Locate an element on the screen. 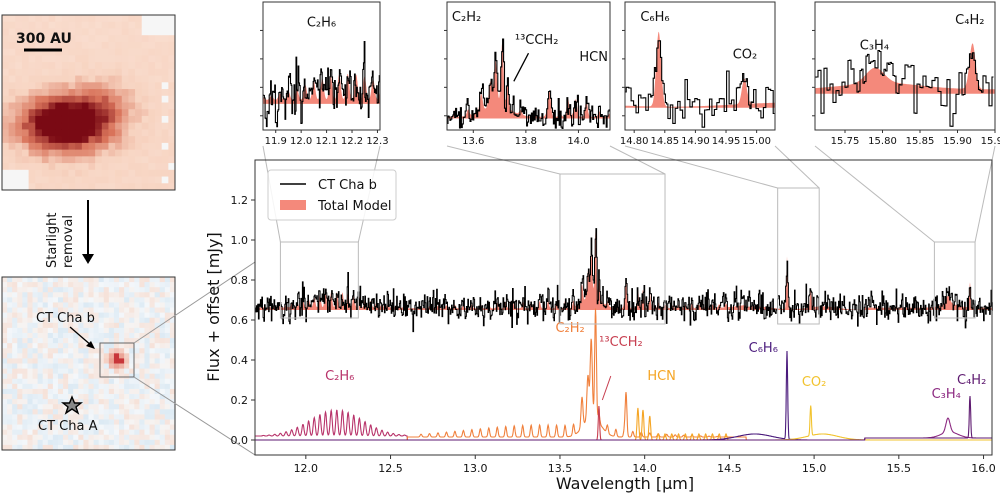  zoom-connector is located at coordinates (194, 302).